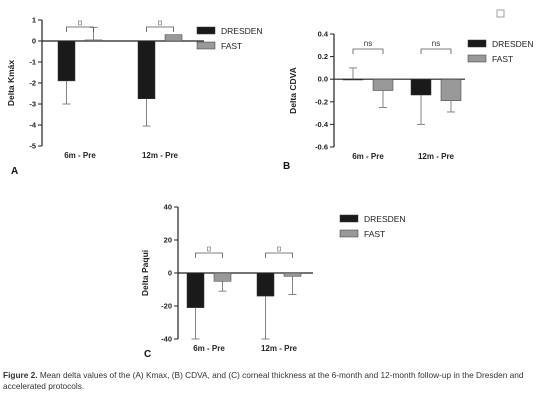 This screenshot has width=550, height=400. Describe the element at coordinates (166, 306) in the screenshot. I see `y-tick-label: -20` at that location.